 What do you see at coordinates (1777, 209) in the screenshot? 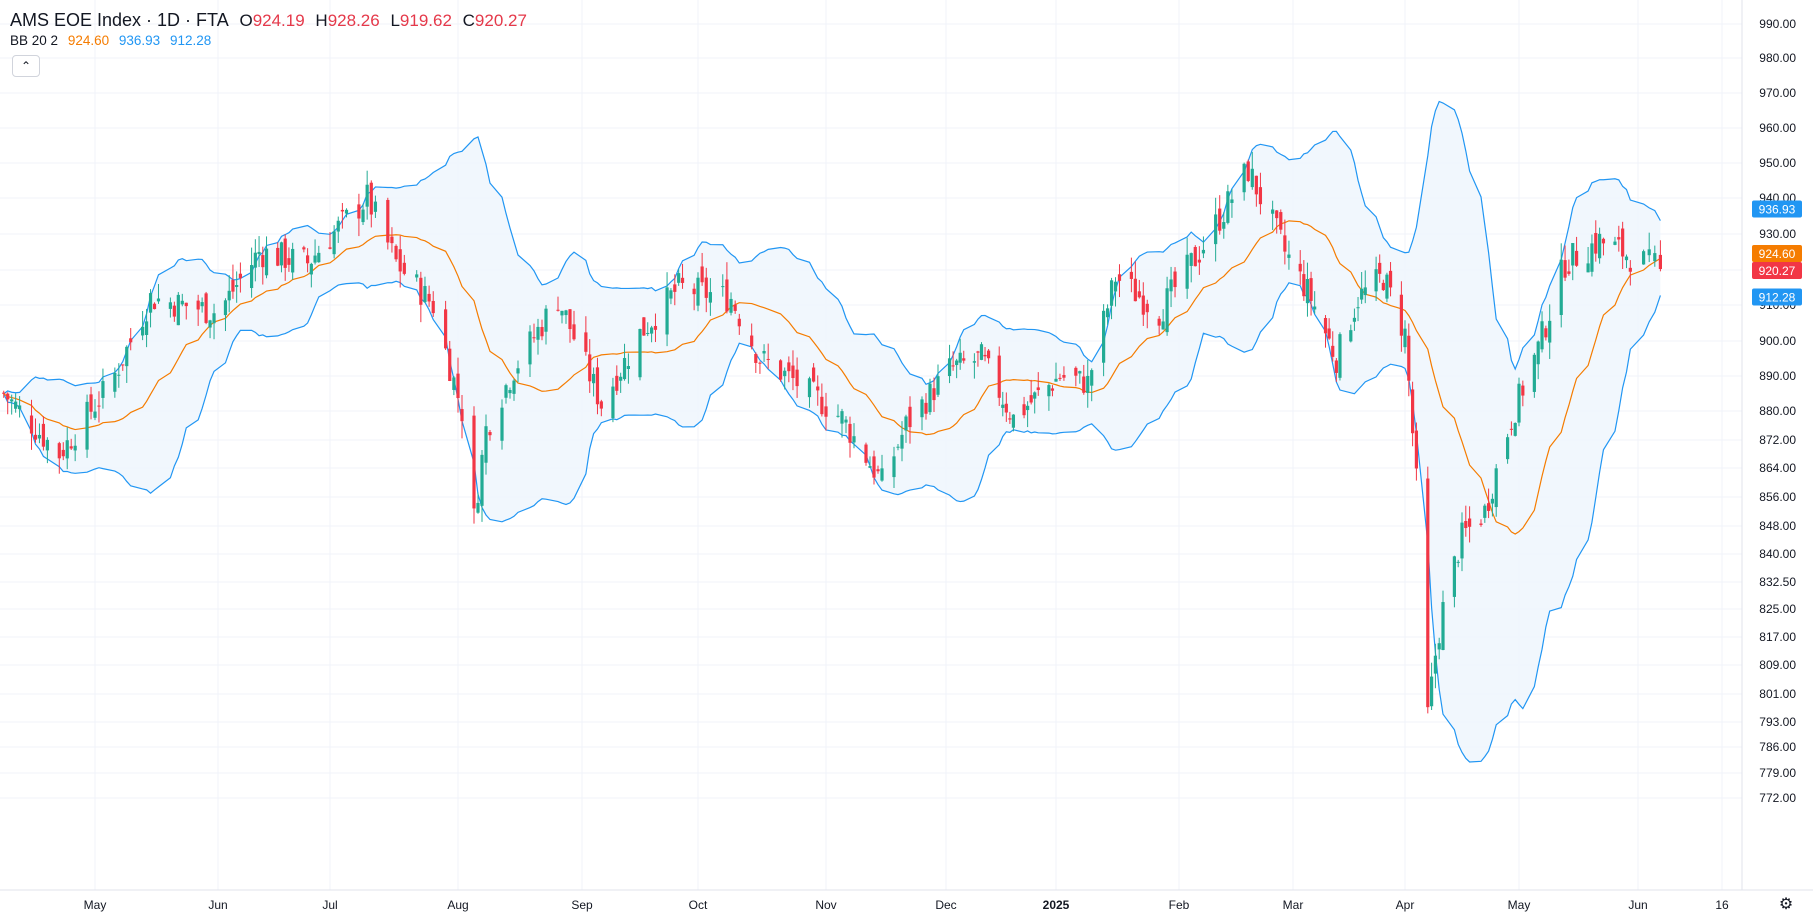
I see `price-badge-bg` at bounding box center [1777, 209].